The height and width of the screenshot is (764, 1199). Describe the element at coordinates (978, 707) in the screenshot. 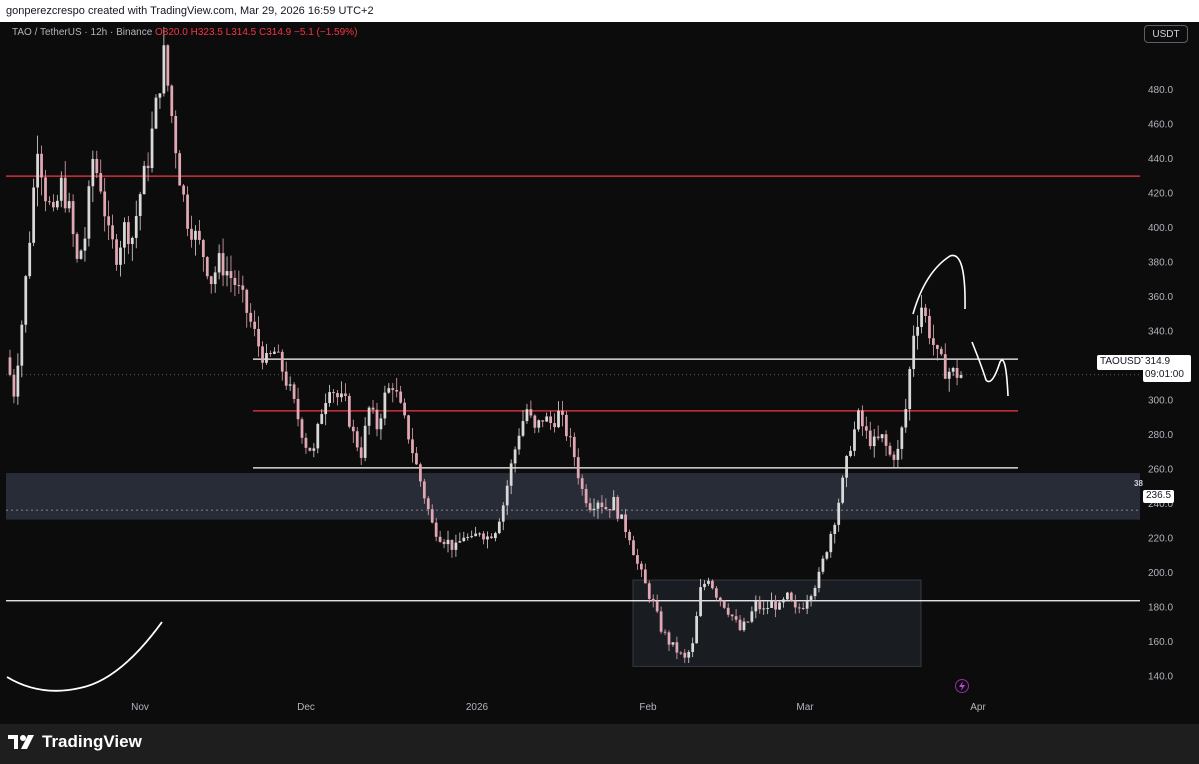

I see `time-tick-label: Apr` at that location.